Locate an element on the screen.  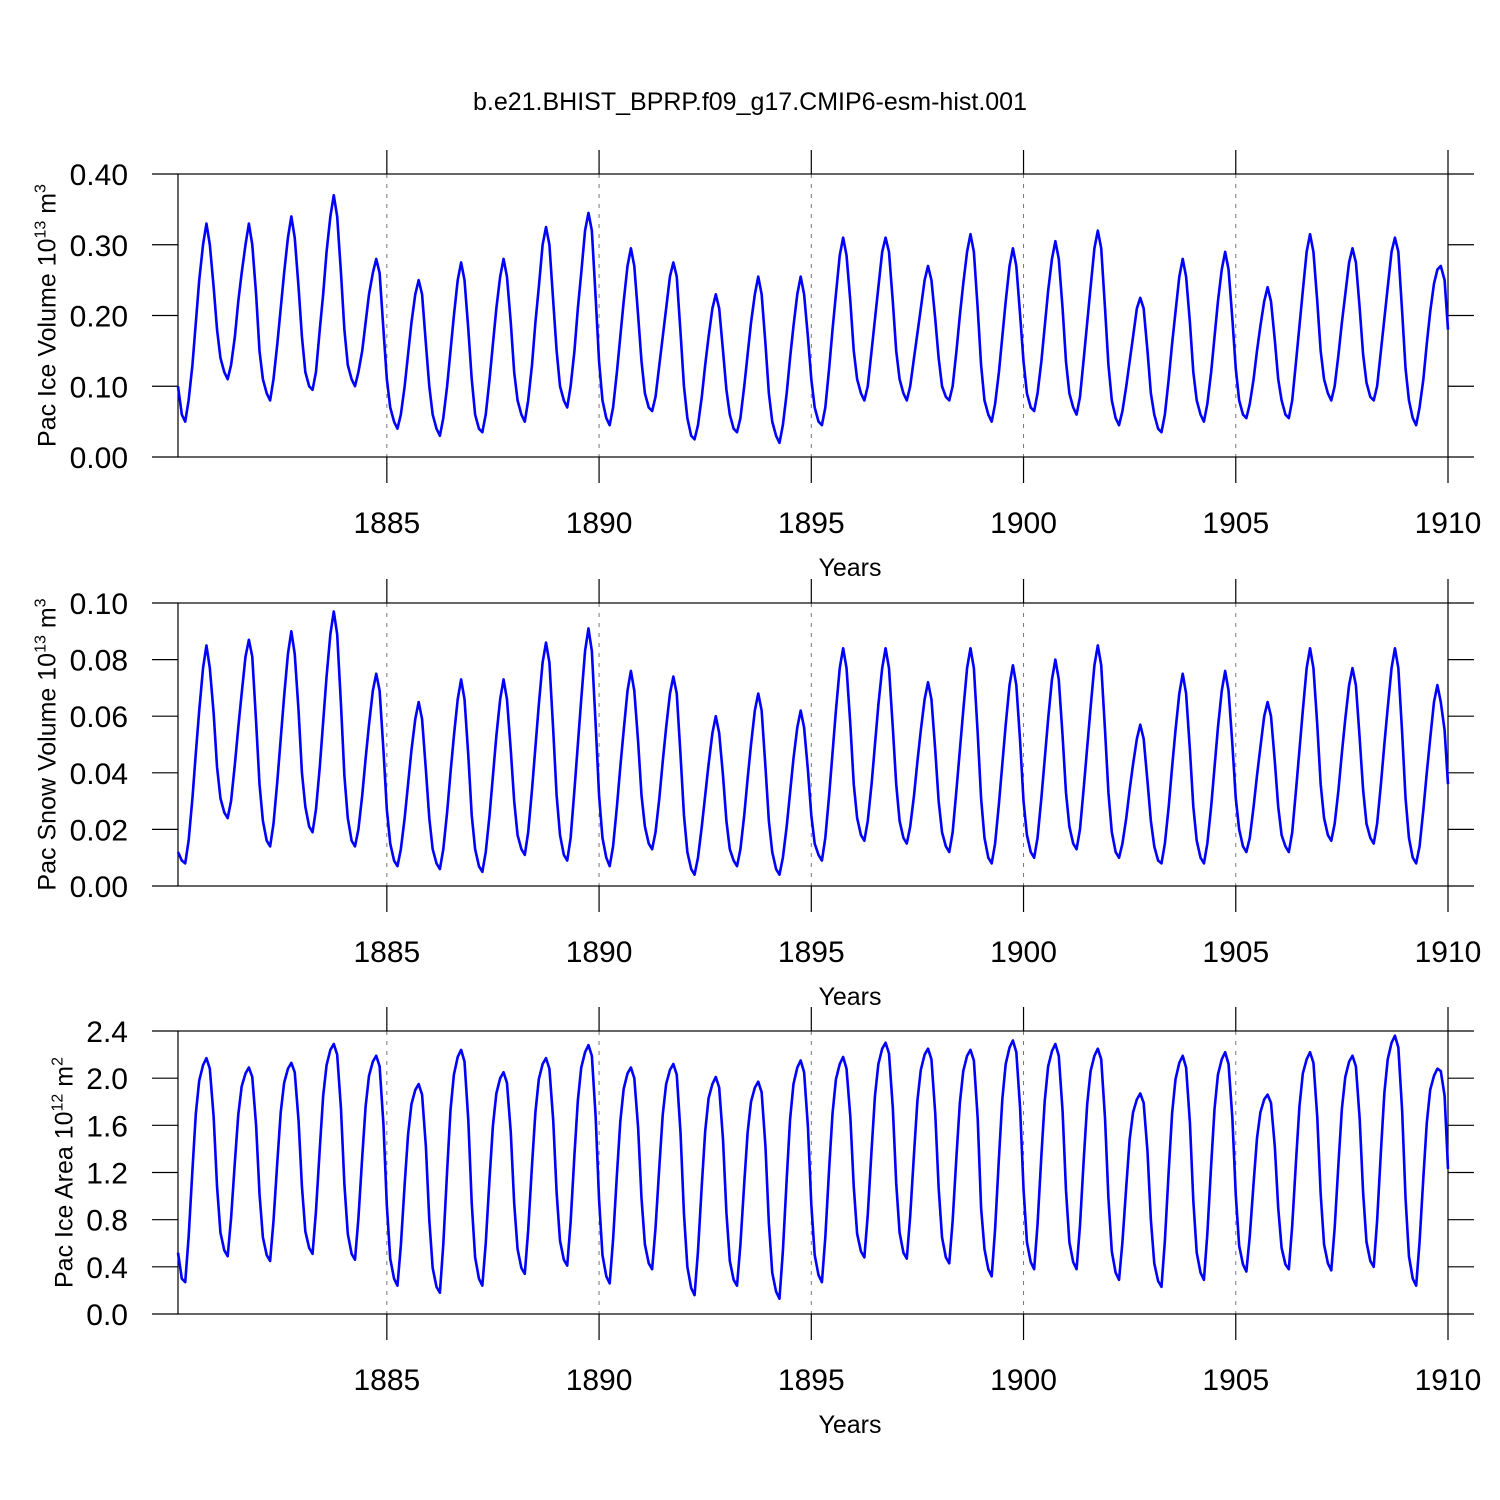
y-axis-label: Pac Ice Volume 1013 m3 is located at coordinates (47, 315).